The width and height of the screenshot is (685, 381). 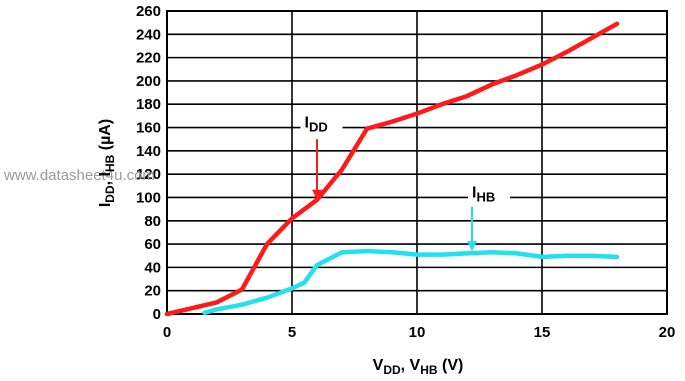 What do you see at coordinates (110, 194) in the screenshot?
I see `y-axis-title-sub1: DD` at bounding box center [110, 194].